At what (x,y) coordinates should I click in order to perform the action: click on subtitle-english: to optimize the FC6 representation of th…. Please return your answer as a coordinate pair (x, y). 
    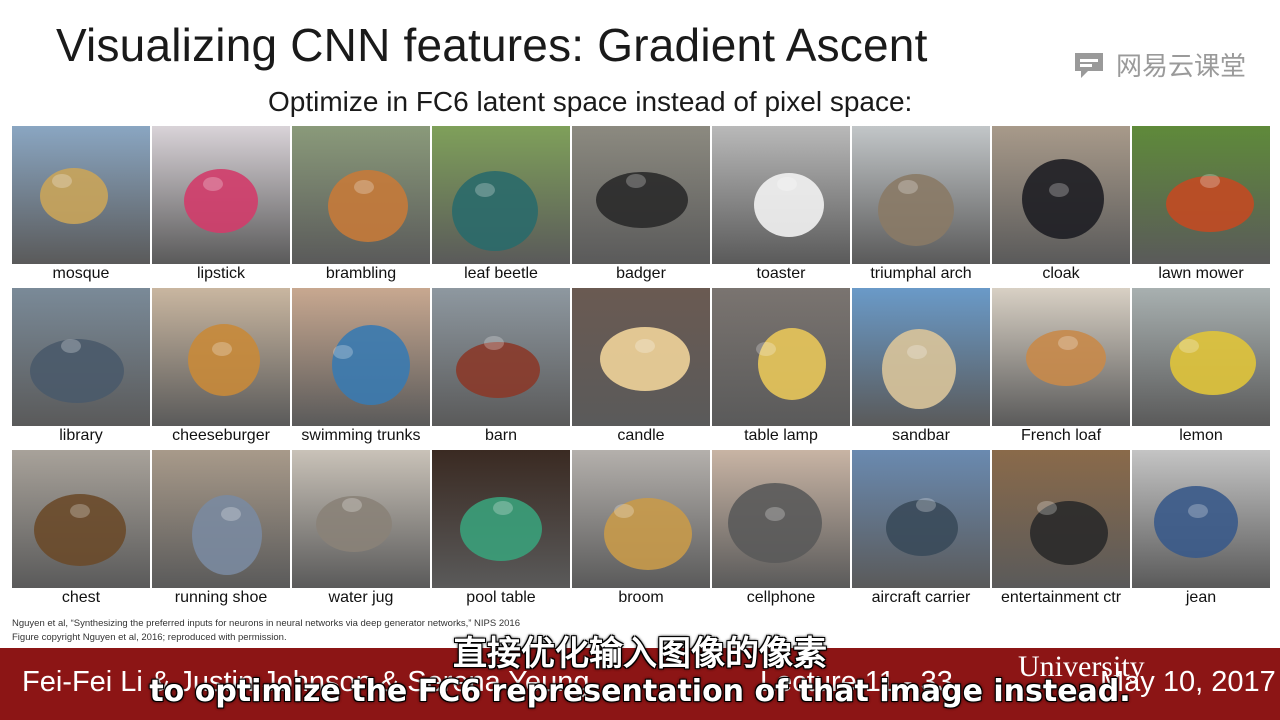
    Looking at the image, I should click on (640, 691).